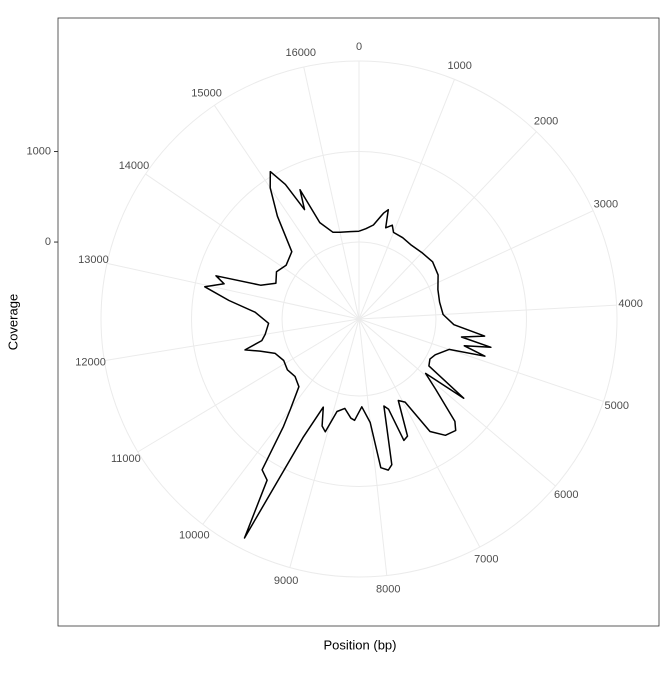  Describe the element at coordinates (486, 559) in the screenshot. I see `x-tick-label: 7000` at that location.